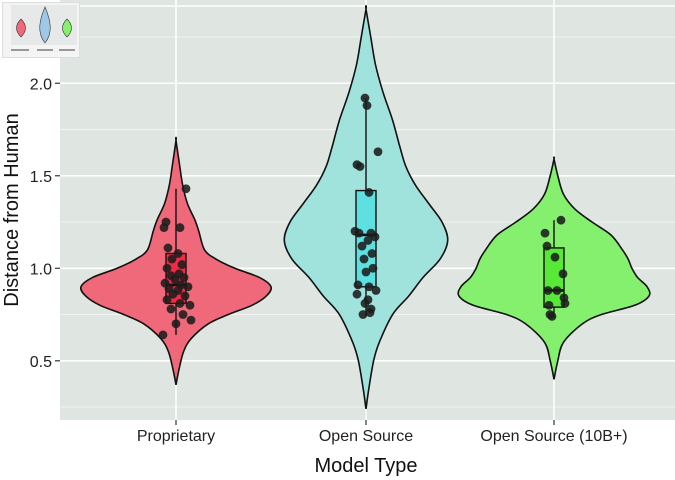  I want to click on y-tick-label: 1.5, so click(41, 177).